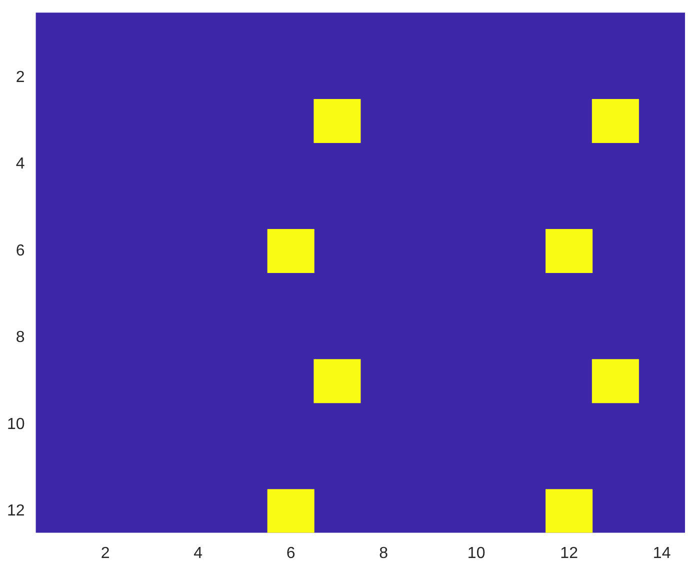 The width and height of the screenshot is (697, 570). What do you see at coordinates (20, 251) in the screenshot?
I see `y-tick-label: 6` at bounding box center [20, 251].